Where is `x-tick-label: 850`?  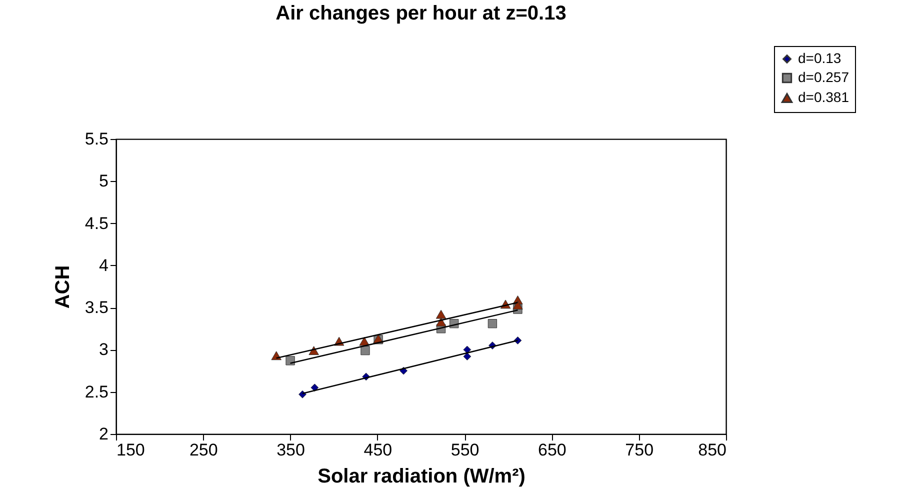 x-tick-label: 850 is located at coordinates (712, 450).